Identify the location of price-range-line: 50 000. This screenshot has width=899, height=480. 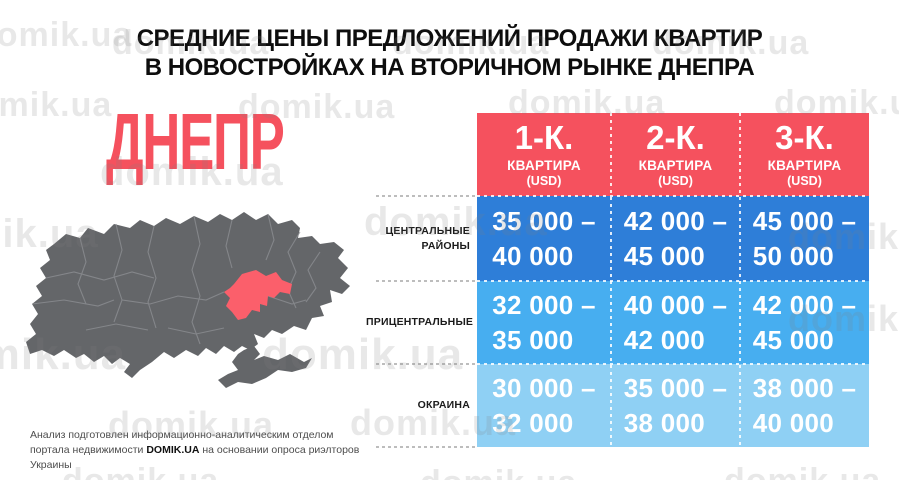
(793, 255).